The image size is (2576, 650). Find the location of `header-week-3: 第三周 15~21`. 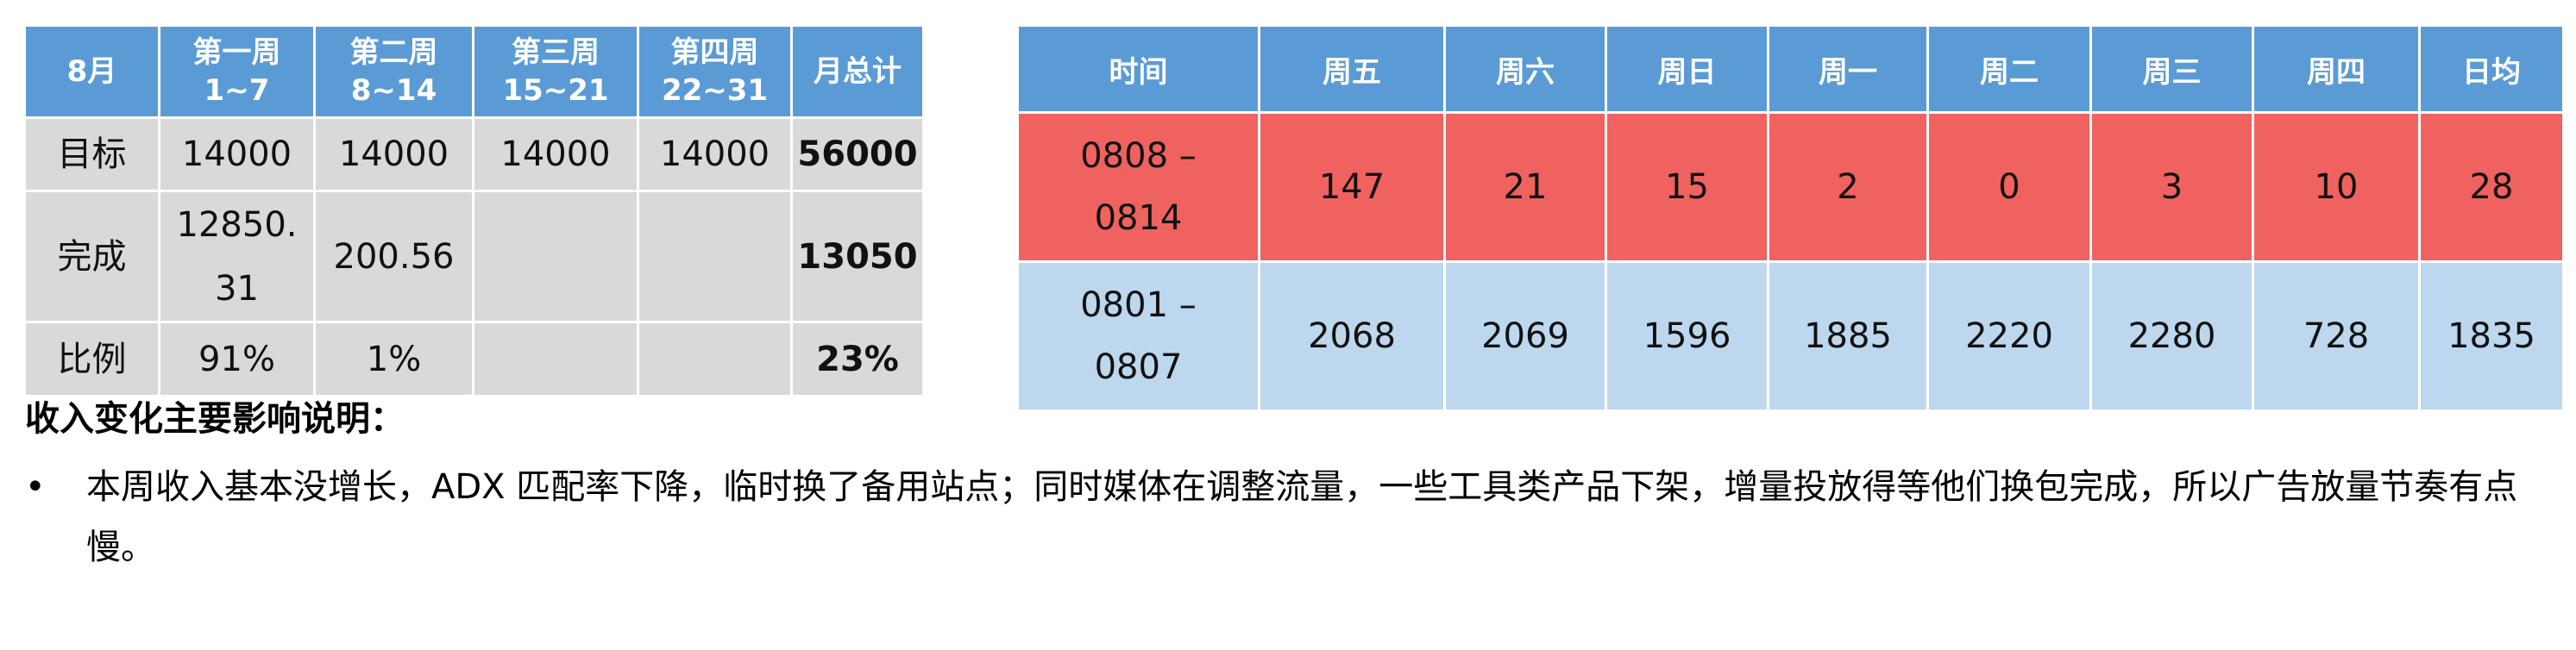

header-week-3: 第三周 15~21 is located at coordinates (555, 71).